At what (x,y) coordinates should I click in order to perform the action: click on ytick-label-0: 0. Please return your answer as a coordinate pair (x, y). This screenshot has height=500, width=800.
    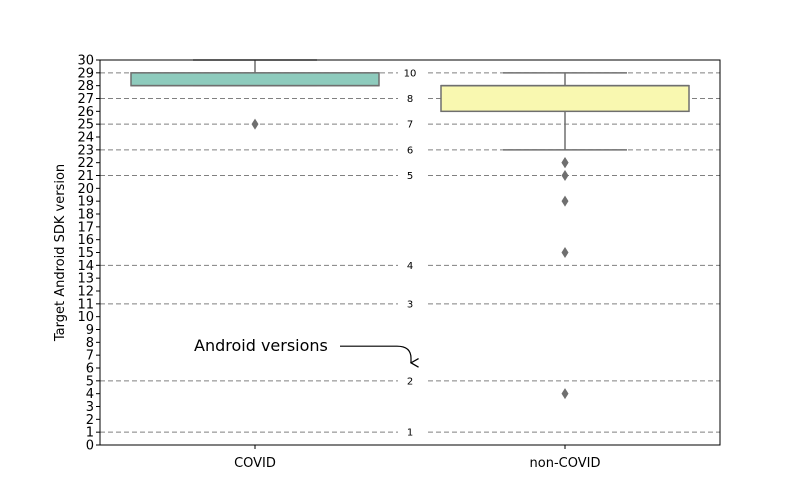
    Looking at the image, I should click on (90, 446).